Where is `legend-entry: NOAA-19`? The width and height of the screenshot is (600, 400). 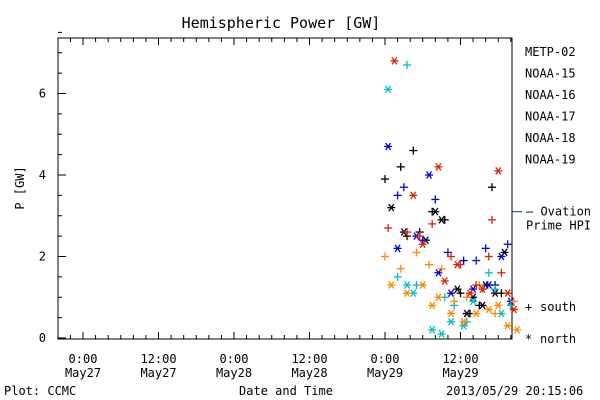 legend-entry: NOAA-19 is located at coordinates (550, 160).